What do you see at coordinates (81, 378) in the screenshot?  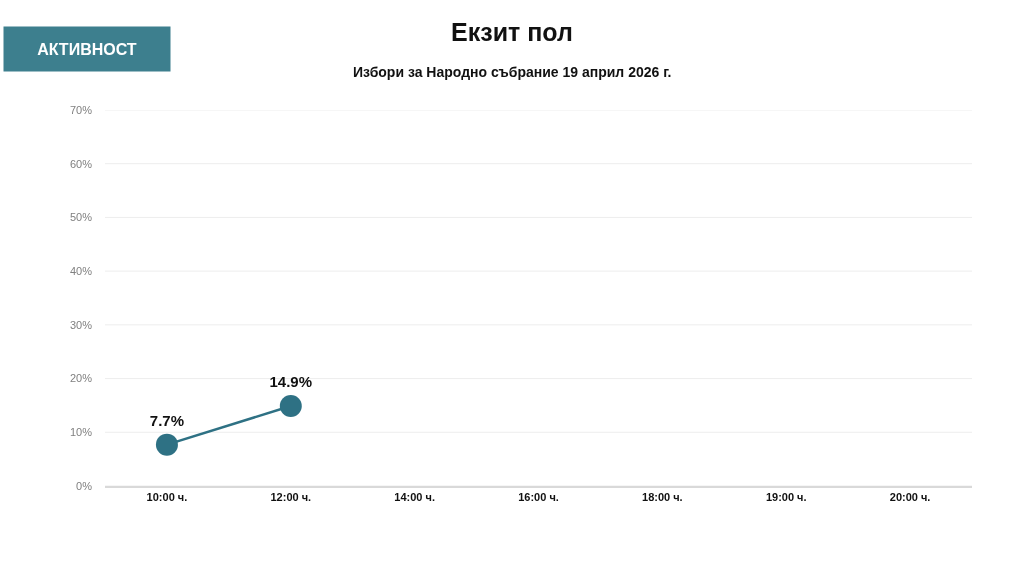 I see `y-tick-label: 20%` at bounding box center [81, 378].